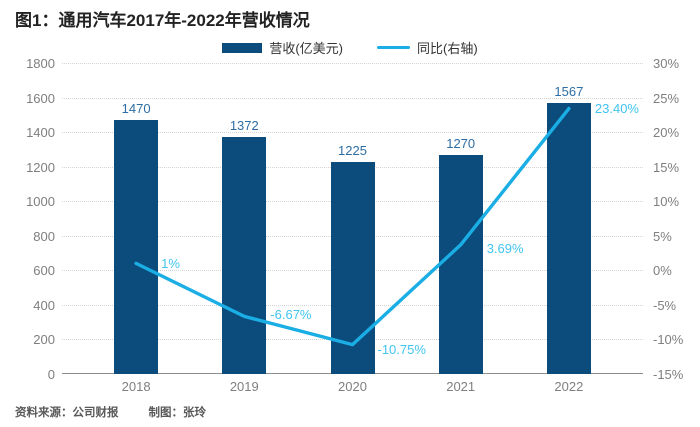 This screenshot has height=427, width=700. I want to click on y-left-tick-label: 400, so click(44, 305).